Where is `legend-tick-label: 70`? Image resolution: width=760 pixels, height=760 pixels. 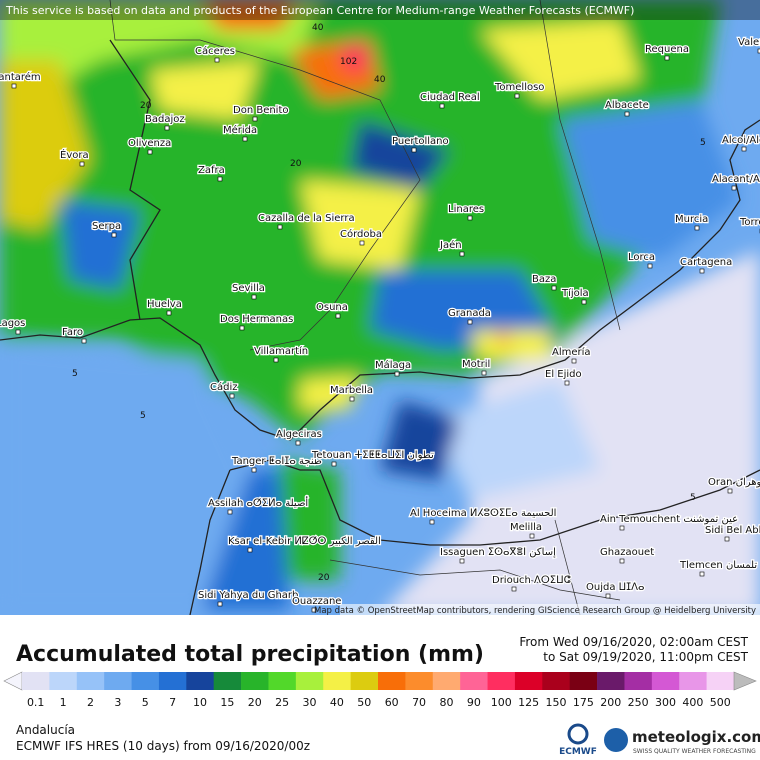
legend-tick-label: 70 is located at coordinates (419, 702).